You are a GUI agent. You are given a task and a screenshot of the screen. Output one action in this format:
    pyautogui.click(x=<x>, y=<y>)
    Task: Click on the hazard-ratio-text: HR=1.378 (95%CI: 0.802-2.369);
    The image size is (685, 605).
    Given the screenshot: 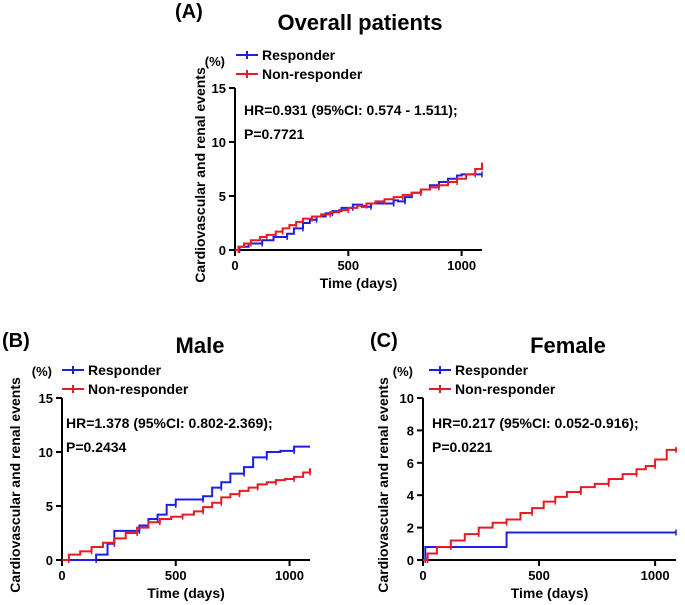 What is the action you would take?
    pyautogui.click(x=169, y=423)
    